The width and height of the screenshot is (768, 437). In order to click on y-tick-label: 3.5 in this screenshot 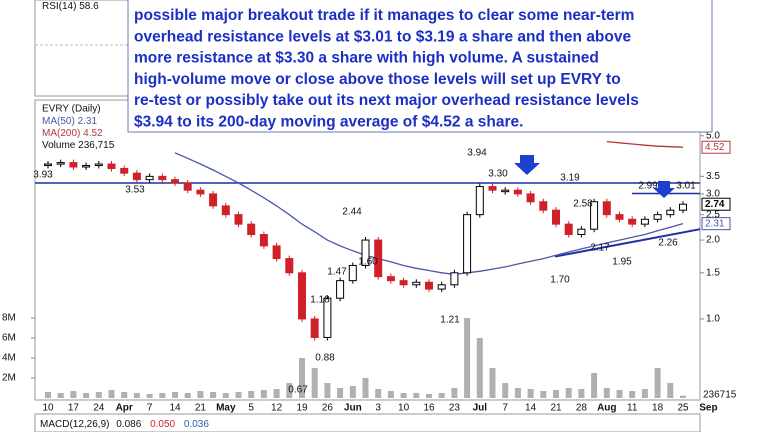, I will do `click(713, 176)`.